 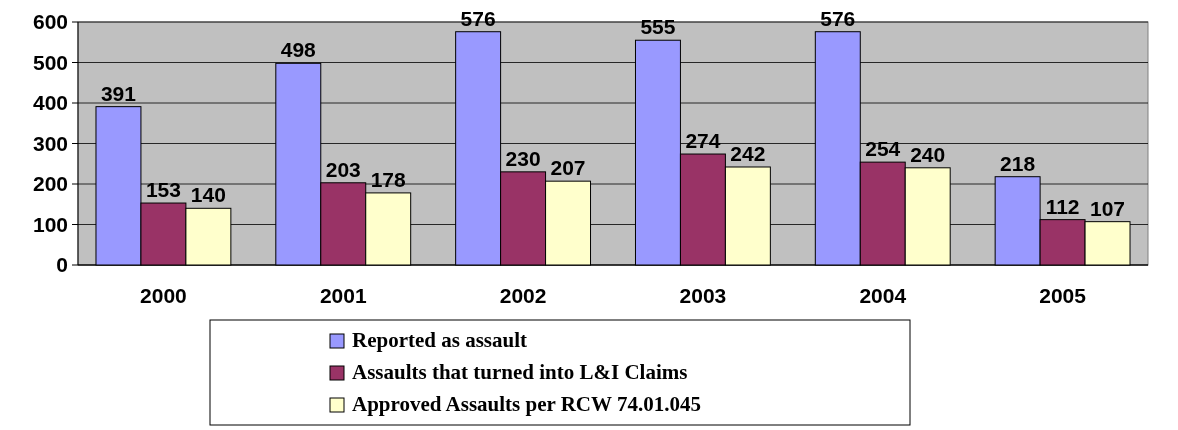 What do you see at coordinates (298, 50) in the screenshot?
I see `data-label: 498` at bounding box center [298, 50].